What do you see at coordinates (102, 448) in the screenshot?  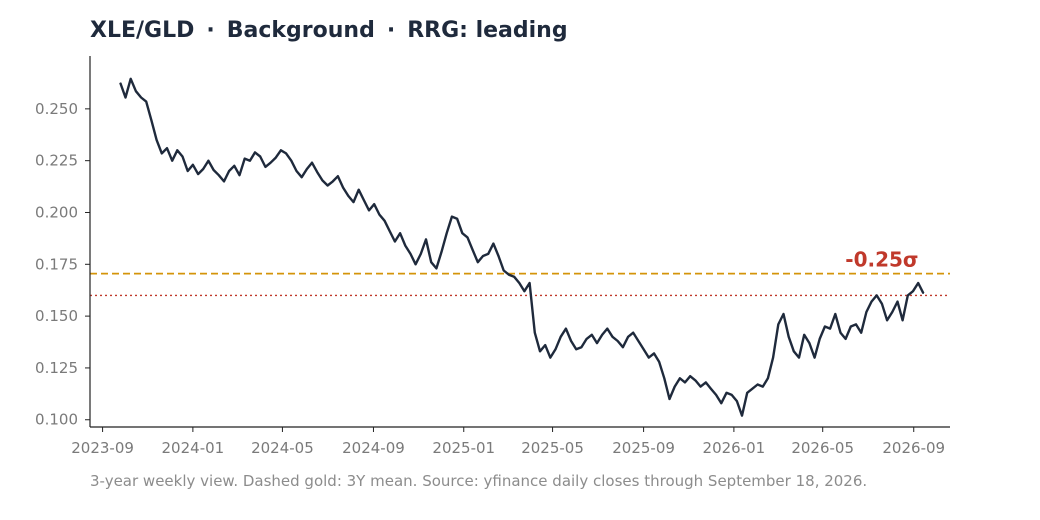 I see `x-tick-label: 2023-09` at bounding box center [102, 448].